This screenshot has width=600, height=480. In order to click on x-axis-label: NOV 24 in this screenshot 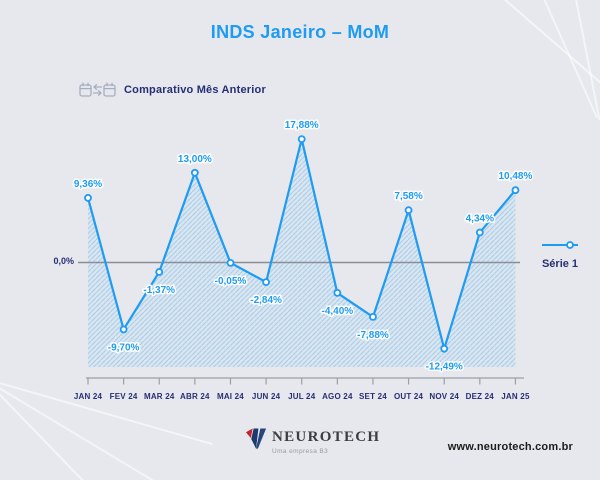, I will do `click(444, 396)`.